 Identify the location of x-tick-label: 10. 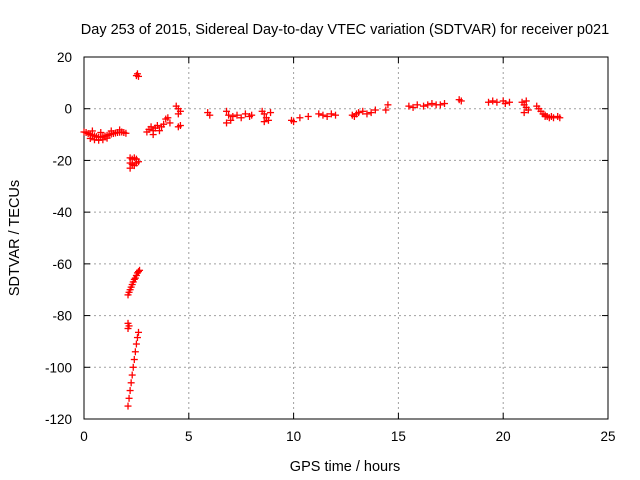
(293, 436).